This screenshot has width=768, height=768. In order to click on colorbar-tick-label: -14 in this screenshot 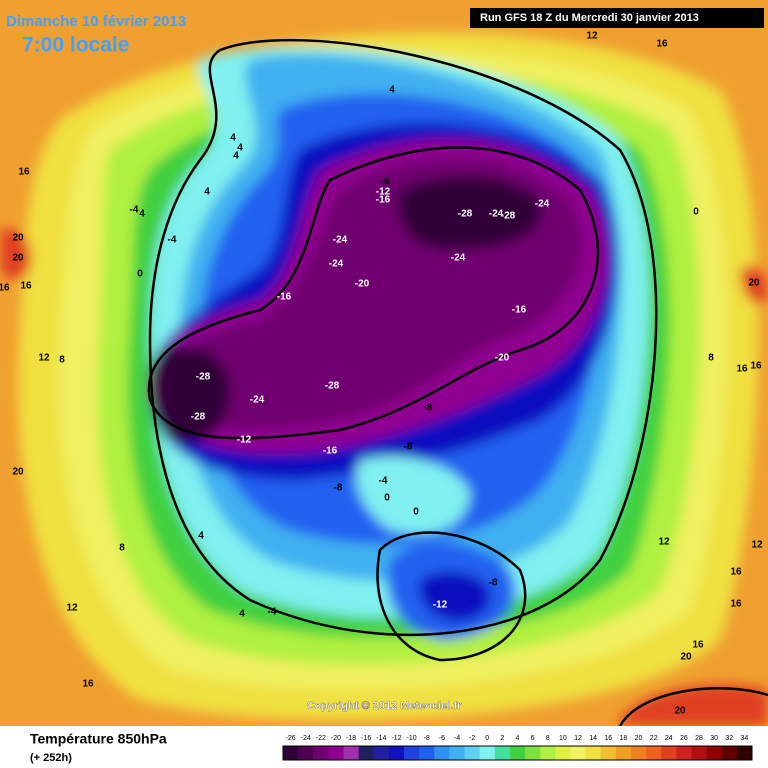, I will do `click(381, 738)`.